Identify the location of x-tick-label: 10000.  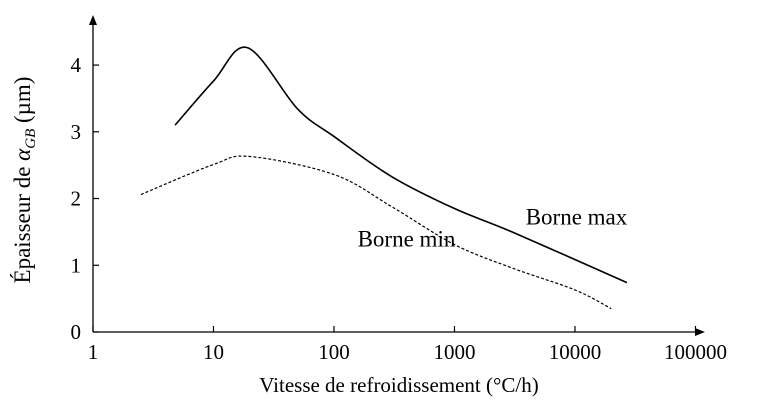
(575, 352).